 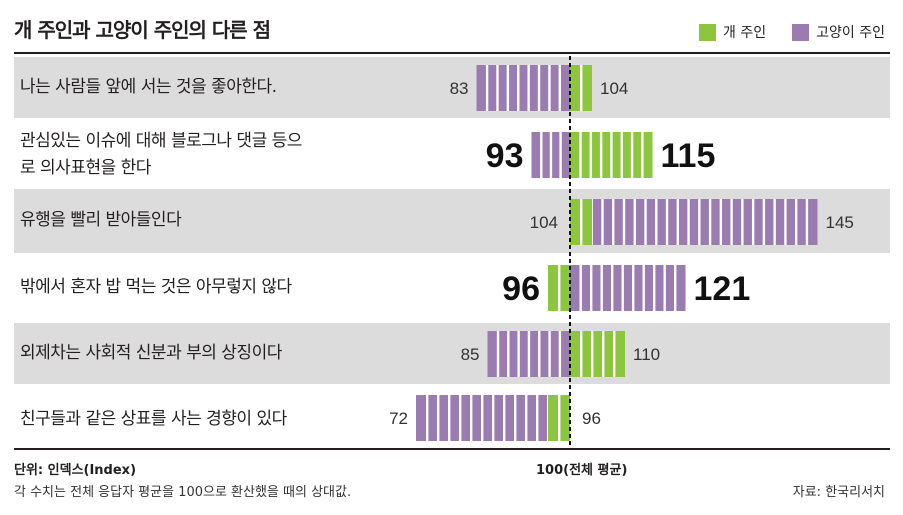 I want to click on category-label: 관심있는 이슈에 대해 블로그나 댓글 등으 로 의사표현을 한다, so click(x=161, y=155).